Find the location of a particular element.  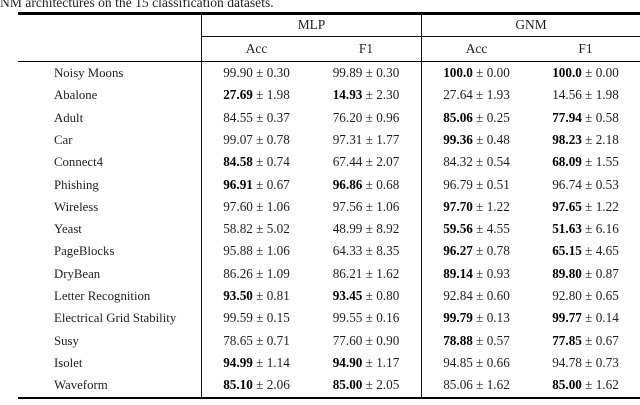

gnm-f1-cell: 96.74 ± 0.53 is located at coordinates (585, 185).